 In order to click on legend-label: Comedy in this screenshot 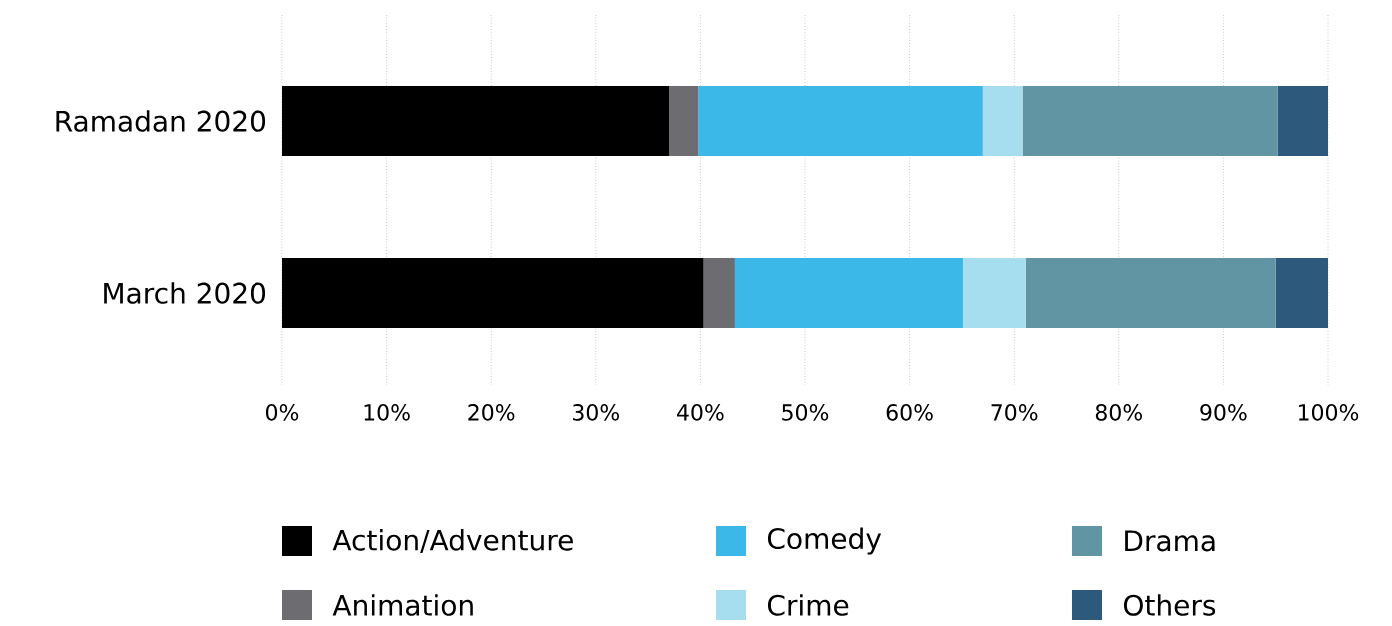, I will do `click(824, 541)`.